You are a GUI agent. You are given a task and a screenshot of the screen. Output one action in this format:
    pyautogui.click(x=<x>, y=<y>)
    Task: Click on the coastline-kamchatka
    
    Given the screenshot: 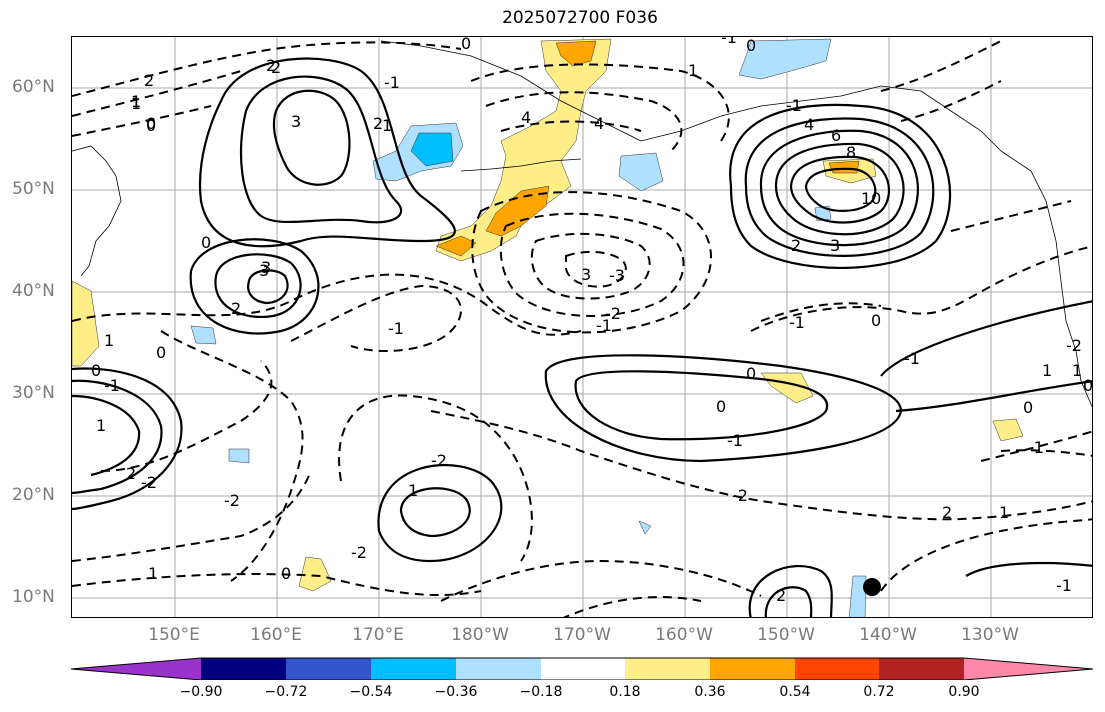 What is the action you would take?
    pyautogui.click(x=97, y=211)
    